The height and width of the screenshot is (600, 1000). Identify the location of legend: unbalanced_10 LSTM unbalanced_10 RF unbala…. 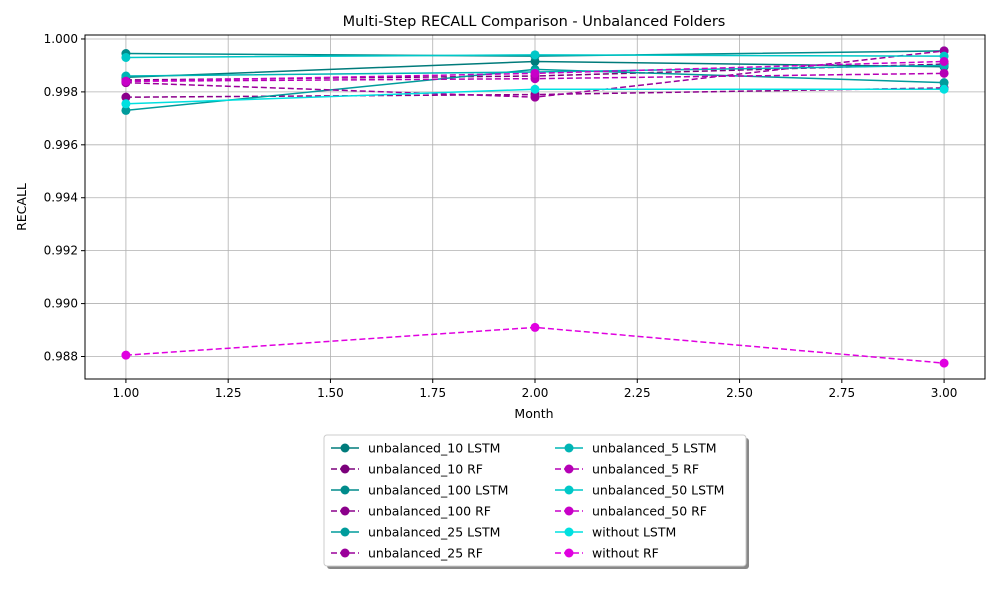
(536, 501).